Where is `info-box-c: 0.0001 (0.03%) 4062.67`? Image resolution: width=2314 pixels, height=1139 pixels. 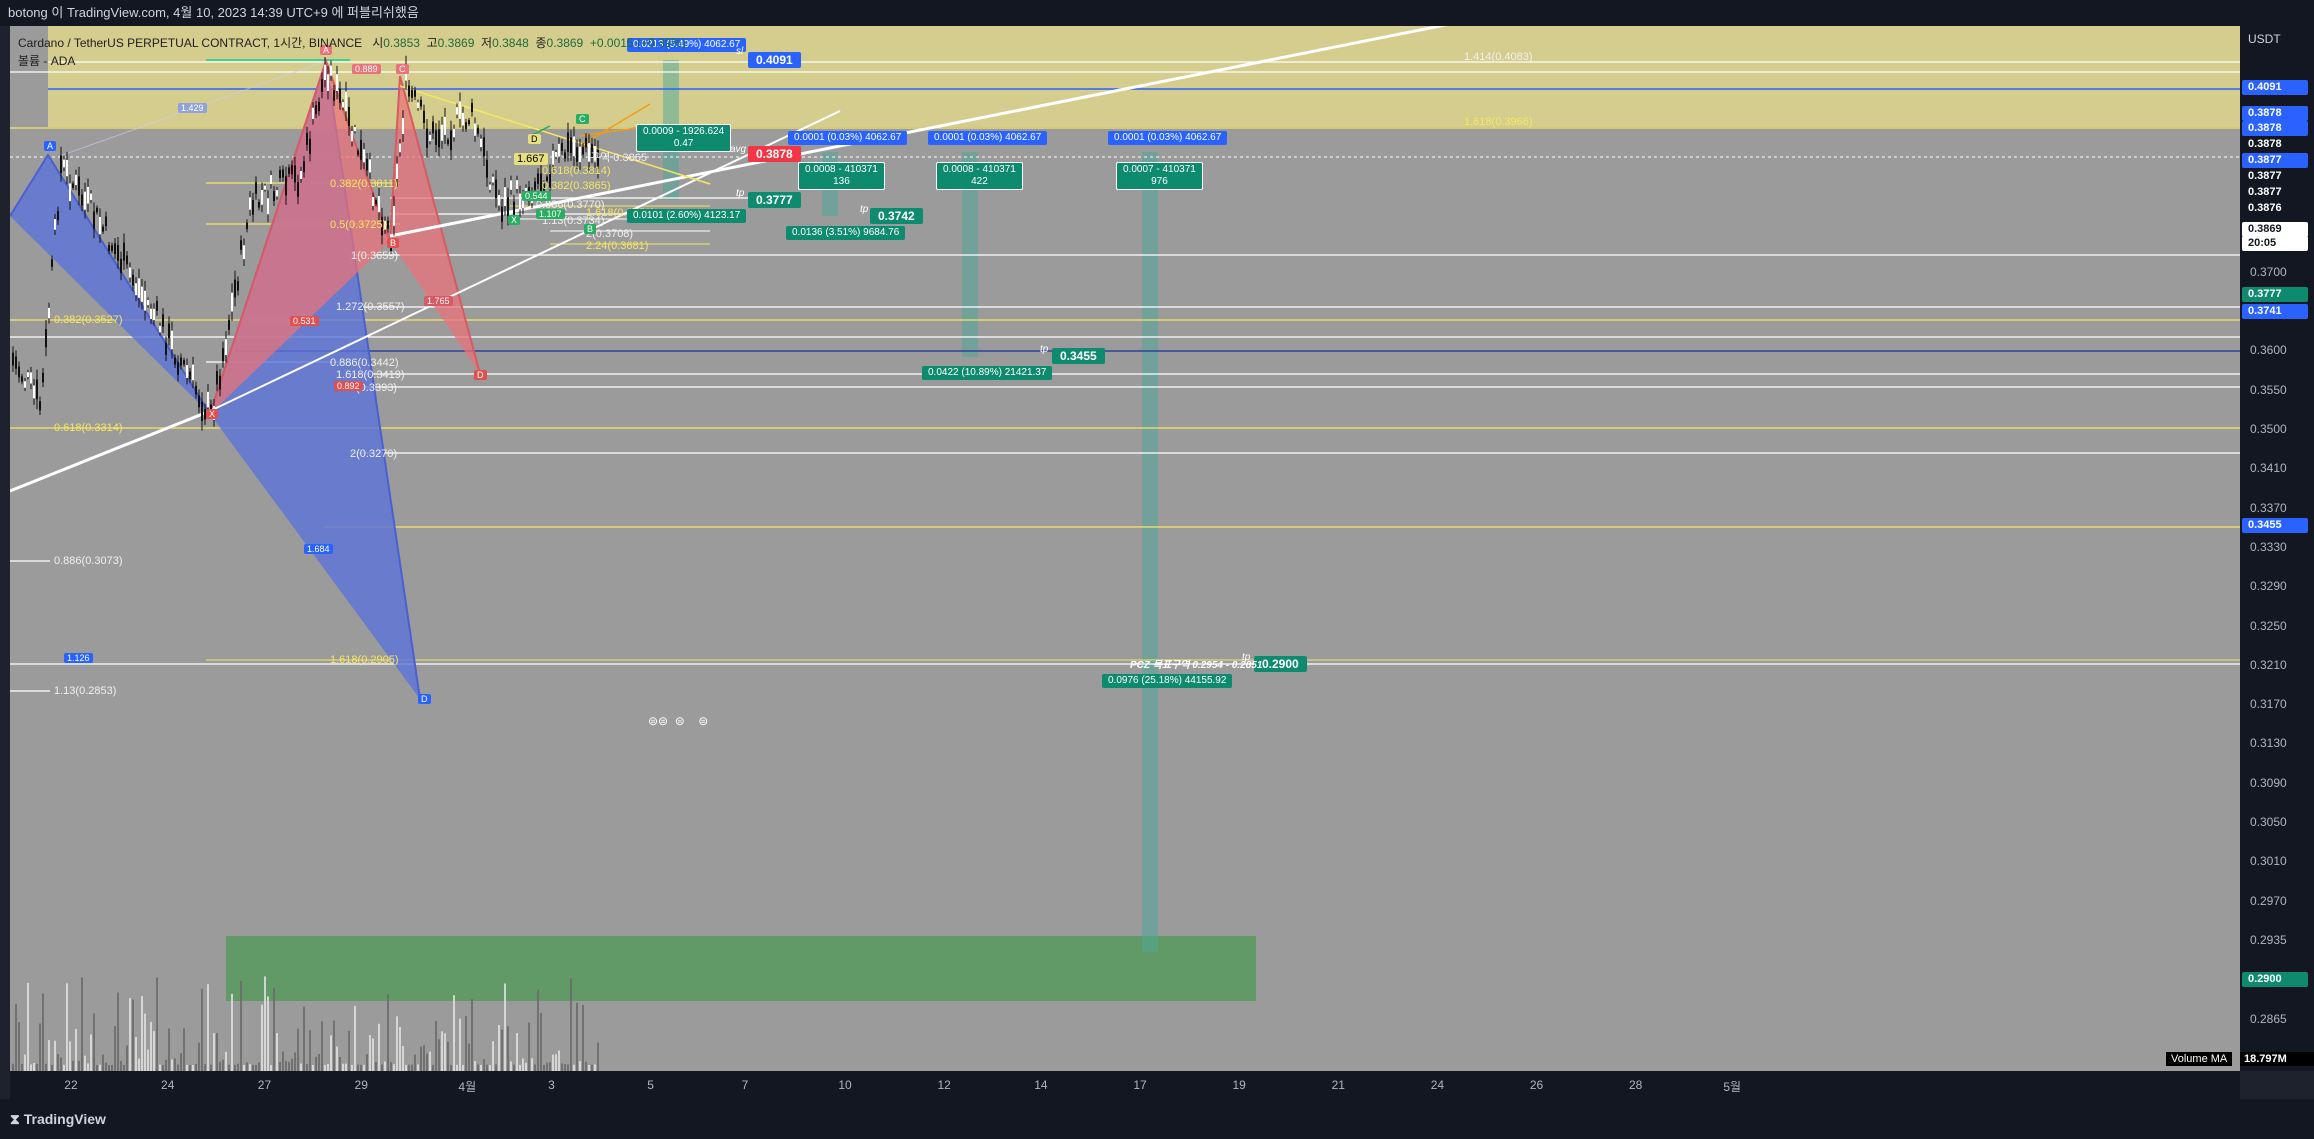 info-box-c: 0.0001 (0.03%) 4062.67 is located at coordinates (1168, 138).